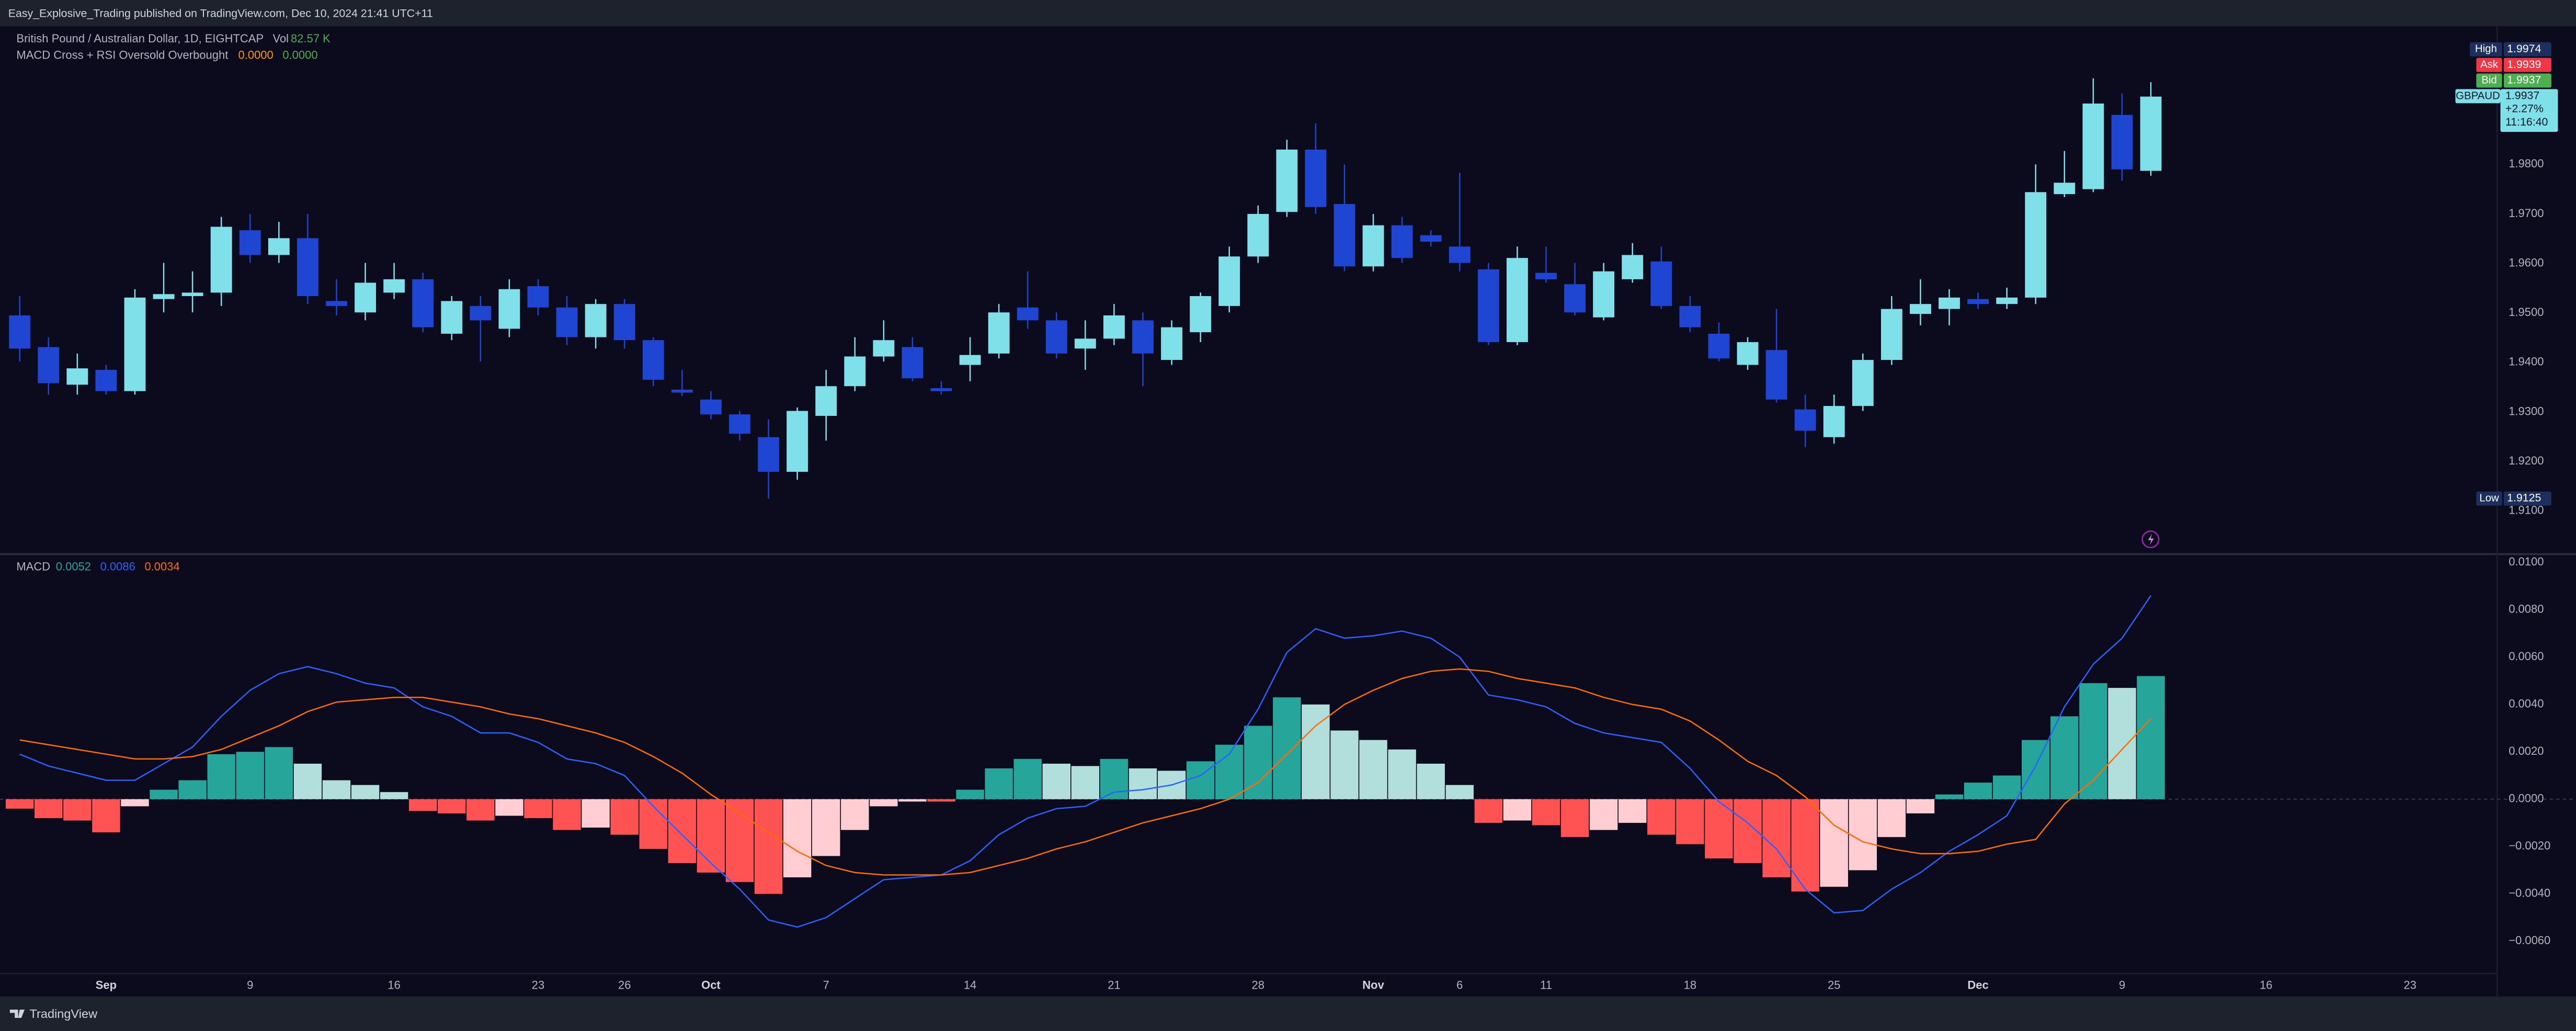 This screenshot has height=1031, width=2576. What do you see at coordinates (2527, 499) in the screenshot?
I see `tag-value-box` at bounding box center [2527, 499].